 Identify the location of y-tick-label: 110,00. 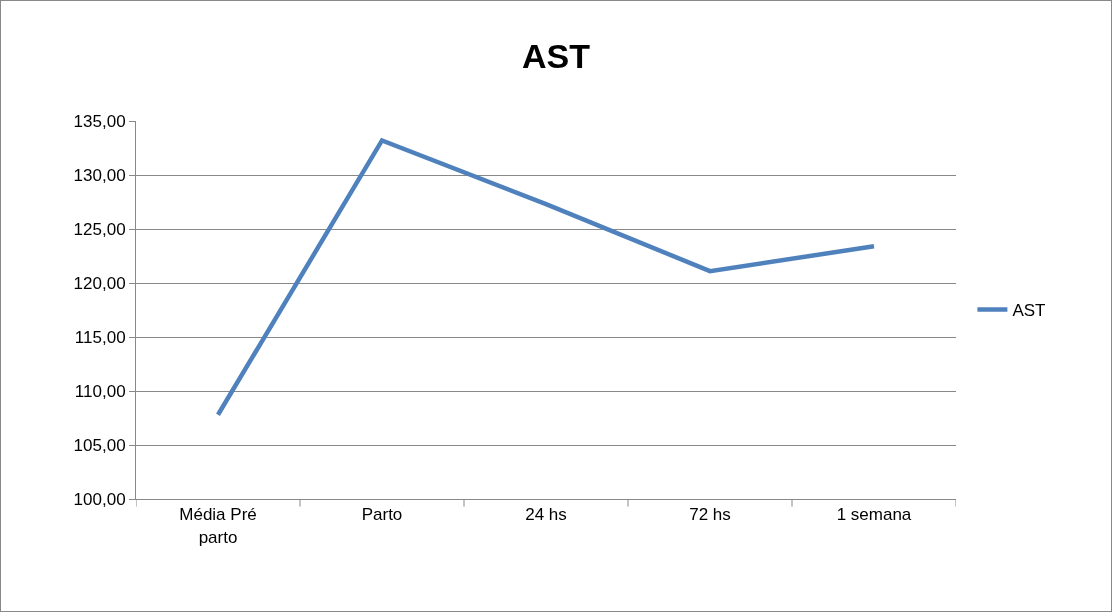
(100, 391).